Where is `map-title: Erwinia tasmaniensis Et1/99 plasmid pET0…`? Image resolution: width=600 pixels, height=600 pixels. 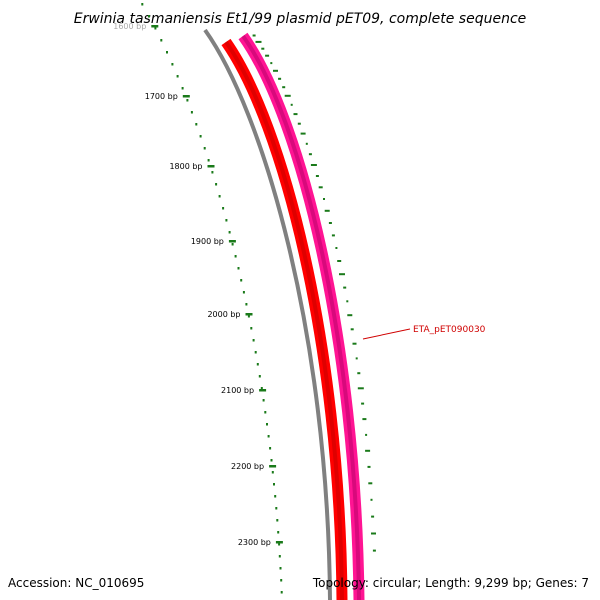 map-title: Erwinia tasmaniensis Et1/99 plasmid pET0… is located at coordinates (300, 19).